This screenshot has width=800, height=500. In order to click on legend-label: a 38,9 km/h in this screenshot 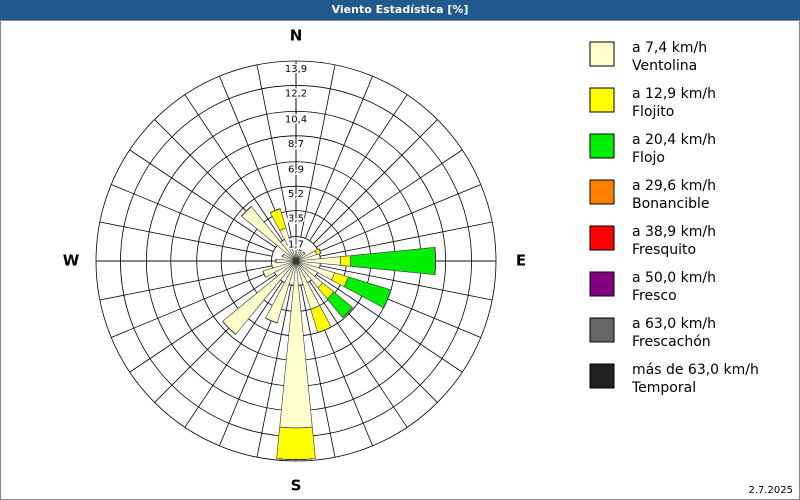, I will do `click(674, 232)`.